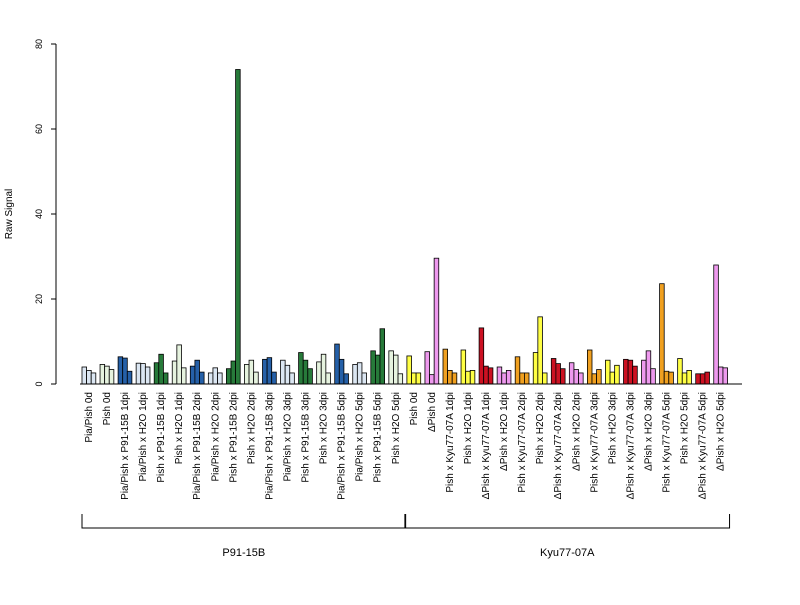 The height and width of the screenshot is (605, 800). Describe the element at coordinates (612, 428) in the screenshot. I see `x-tick-label: Pish x H2O 3dpi` at that location.